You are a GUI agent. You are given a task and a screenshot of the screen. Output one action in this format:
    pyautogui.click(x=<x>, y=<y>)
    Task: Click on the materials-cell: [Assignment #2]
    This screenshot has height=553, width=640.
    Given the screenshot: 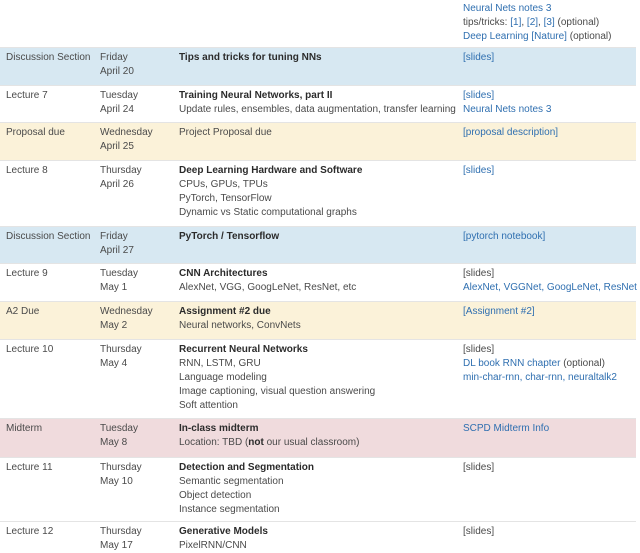 What is the action you would take?
    pyautogui.click(x=550, y=312)
    